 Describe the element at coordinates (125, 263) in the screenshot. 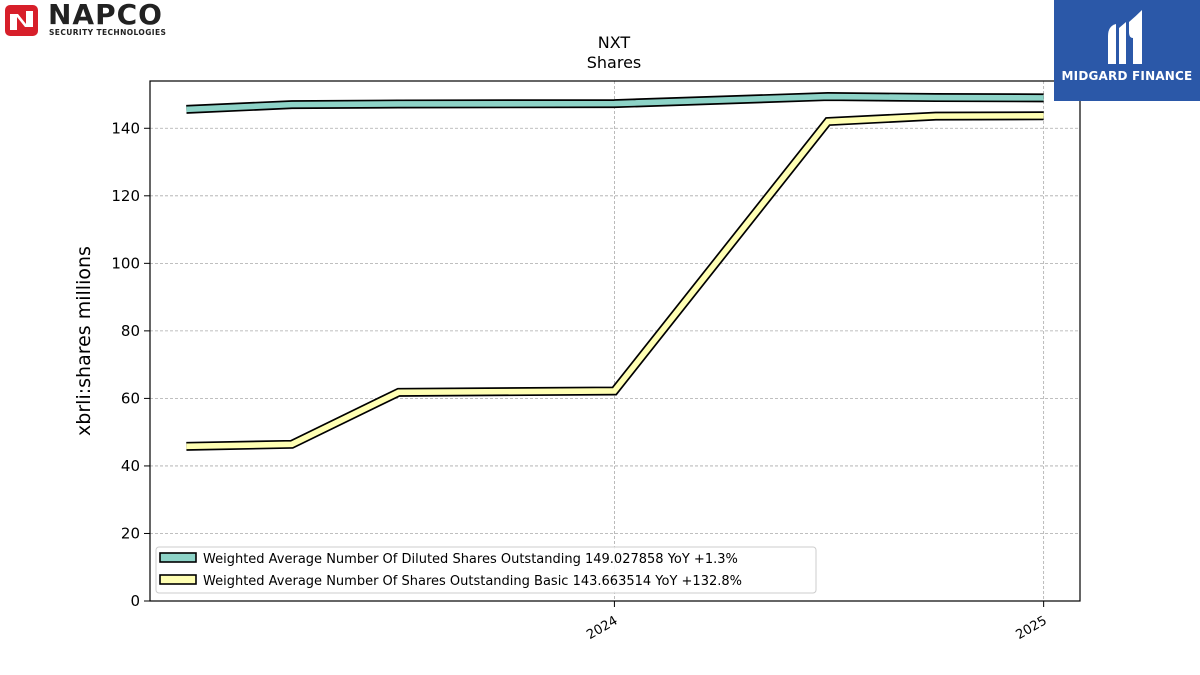

I see `y-tick-label: 100` at that location.